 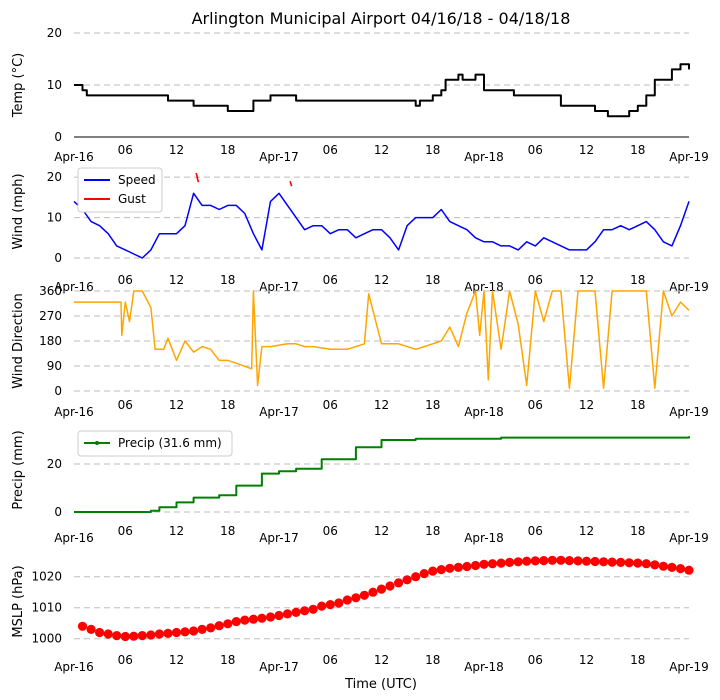 What do you see at coordinates (484, 412) in the screenshot?
I see `x-tick-label: Apr-18` at bounding box center [484, 412].